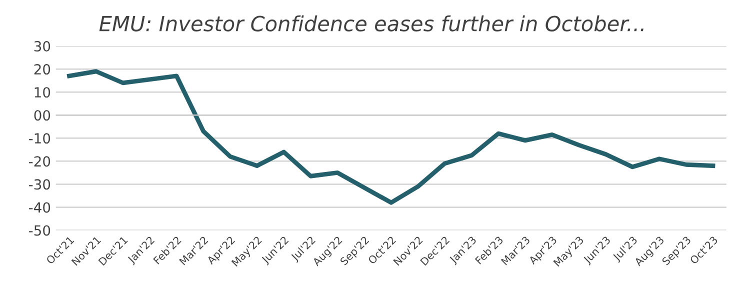  What do you see at coordinates (39, 230) in the screenshot?
I see `y-tick-label: -50` at bounding box center [39, 230].